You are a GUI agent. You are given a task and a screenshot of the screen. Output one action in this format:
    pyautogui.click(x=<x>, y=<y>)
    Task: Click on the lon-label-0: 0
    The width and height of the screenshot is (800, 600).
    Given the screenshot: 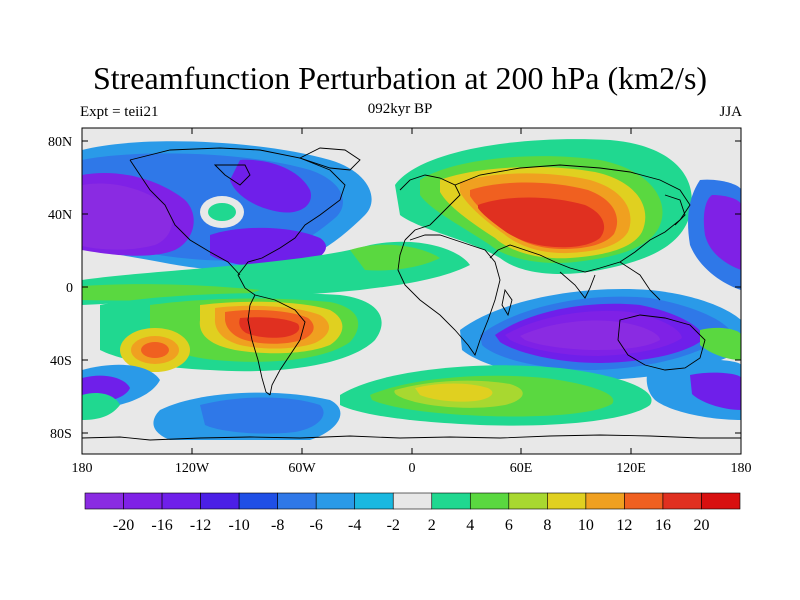 What is the action you would take?
    pyautogui.click(x=412, y=468)
    